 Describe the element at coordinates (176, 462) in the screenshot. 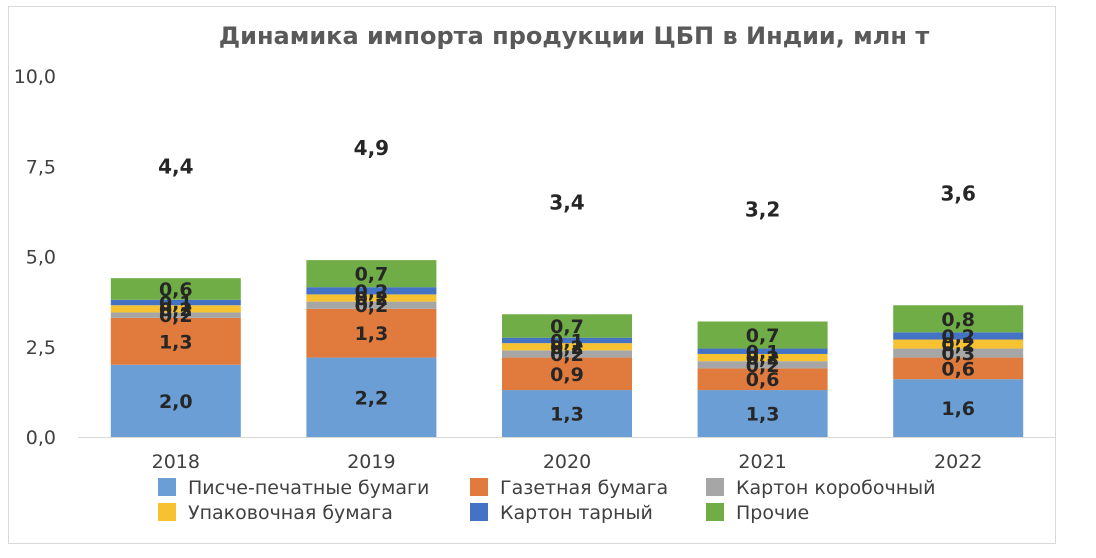

I see `x-tick-label: 2018` at that location.